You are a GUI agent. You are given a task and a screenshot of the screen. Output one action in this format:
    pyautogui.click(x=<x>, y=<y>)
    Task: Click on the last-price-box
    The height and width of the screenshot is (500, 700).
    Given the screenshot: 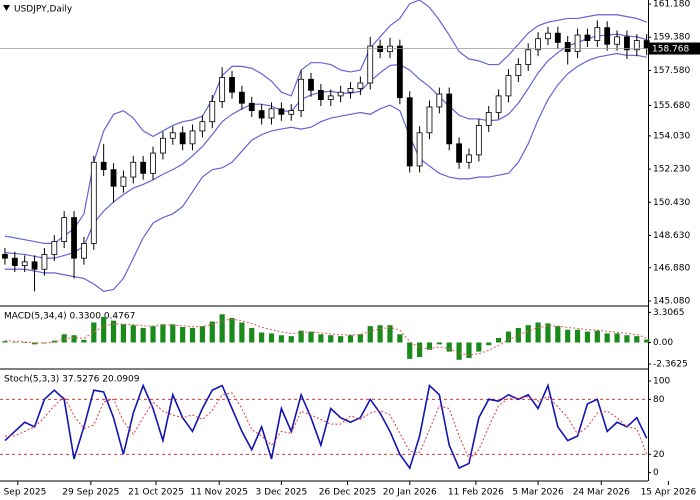 What is the action you would take?
    pyautogui.click(x=674, y=48)
    